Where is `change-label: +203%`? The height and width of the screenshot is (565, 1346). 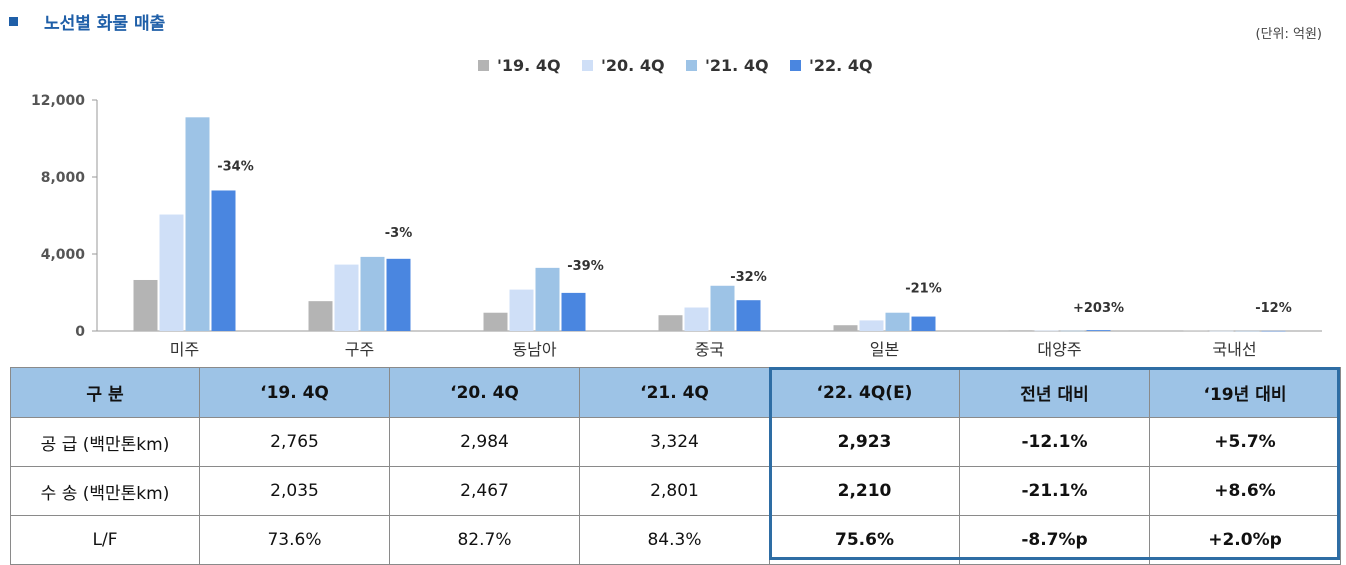 change-label: +203% is located at coordinates (1098, 308).